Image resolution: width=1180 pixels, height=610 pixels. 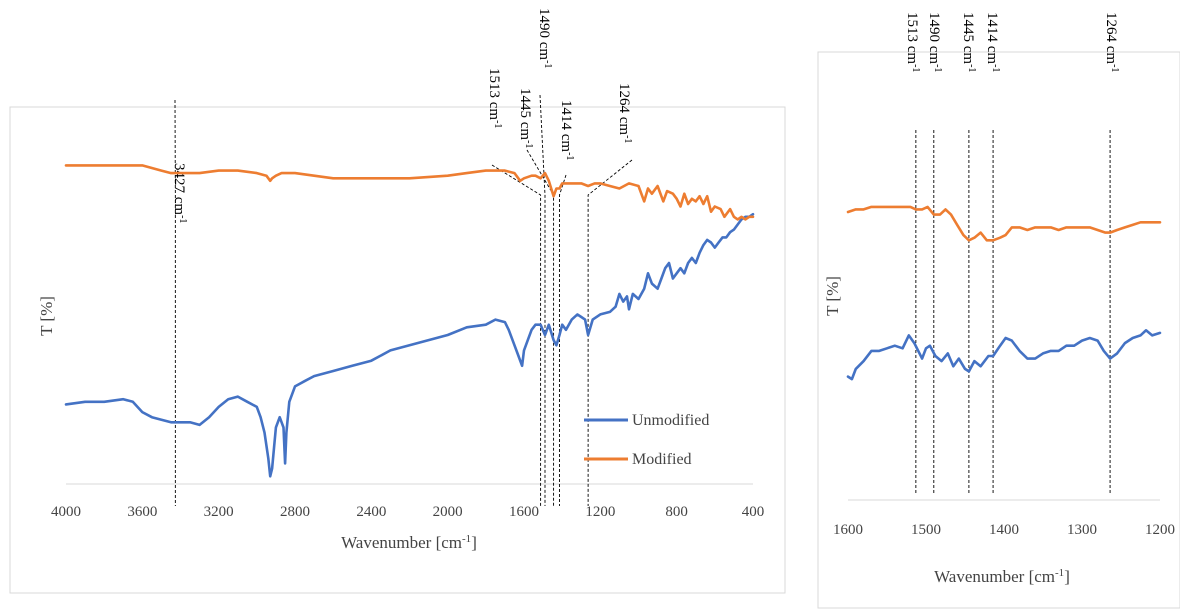 I want to click on main-x-tick-labels: 4000 3600 3200 2800 2400 2000 1600 1200 800 400, so click(x=407, y=512).